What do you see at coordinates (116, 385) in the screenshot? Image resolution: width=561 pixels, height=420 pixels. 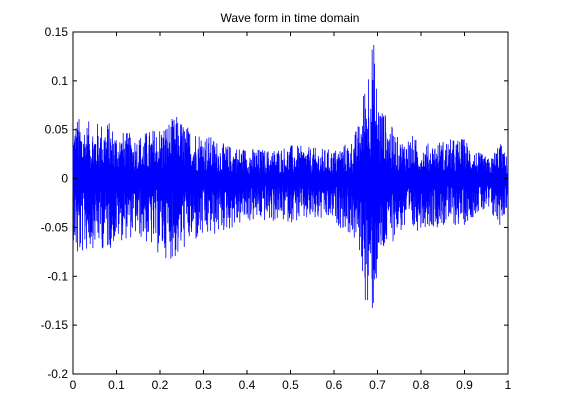 I see `x-tick-label: 0.1` at bounding box center [116, 385].